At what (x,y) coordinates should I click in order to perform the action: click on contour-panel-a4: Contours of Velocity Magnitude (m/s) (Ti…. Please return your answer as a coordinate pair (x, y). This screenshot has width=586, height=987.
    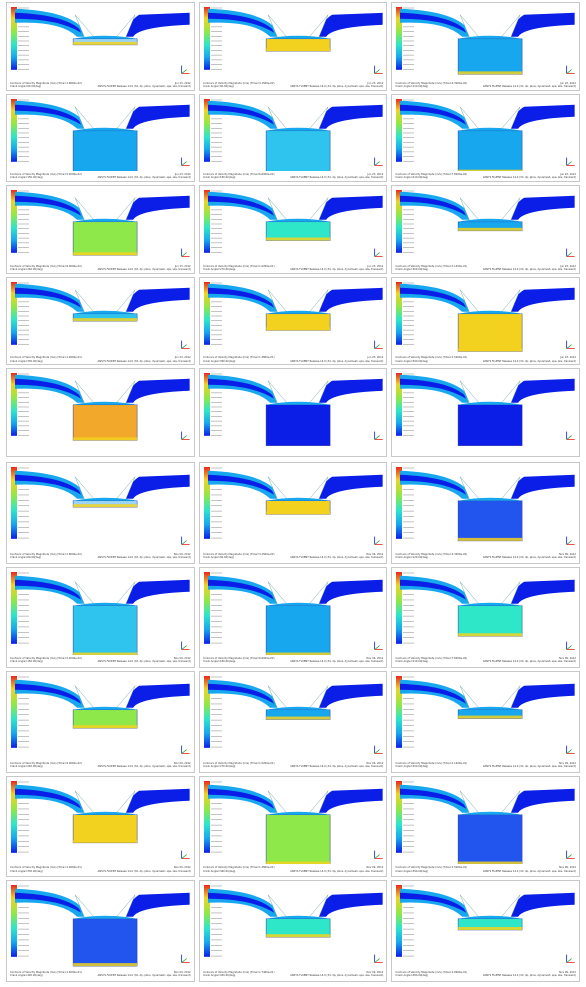
    Looking at the image, I should click on (100, 138).